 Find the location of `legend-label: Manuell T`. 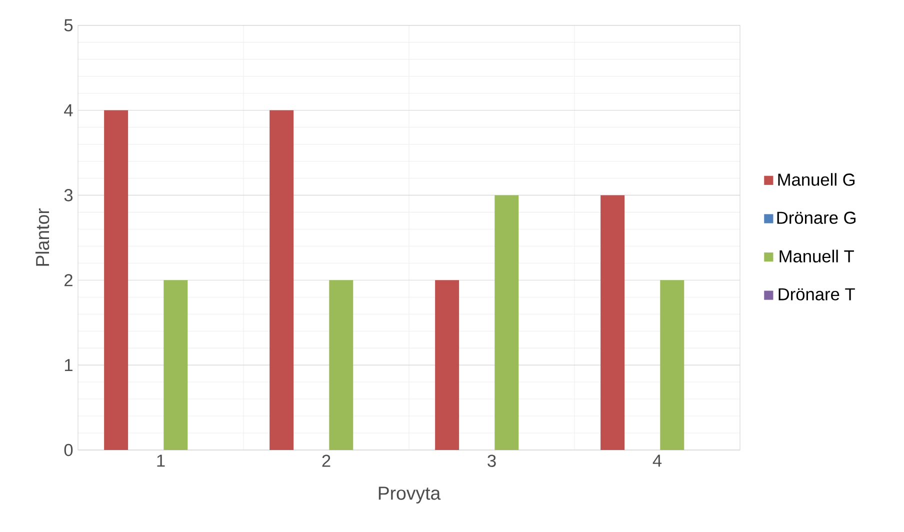

legend-label: Manuell T is located at coordinates (817, 256).